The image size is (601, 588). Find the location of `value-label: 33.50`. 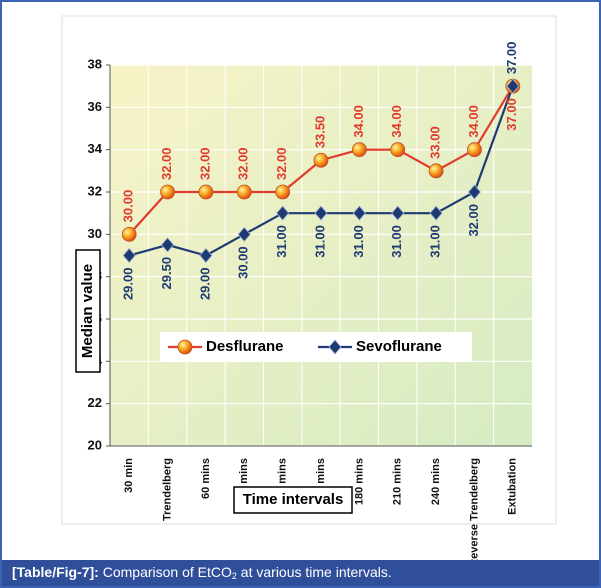

value-label: 33.50 is located at coordinates (319, 132).